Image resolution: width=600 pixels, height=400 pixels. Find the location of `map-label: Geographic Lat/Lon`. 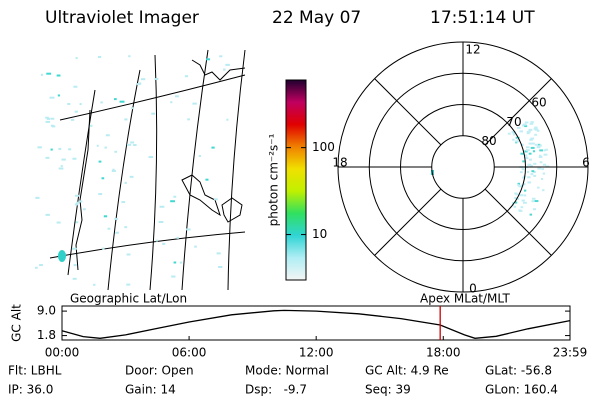

map-label: Geographic Lat/Lon is located at coordinates (128, 299).